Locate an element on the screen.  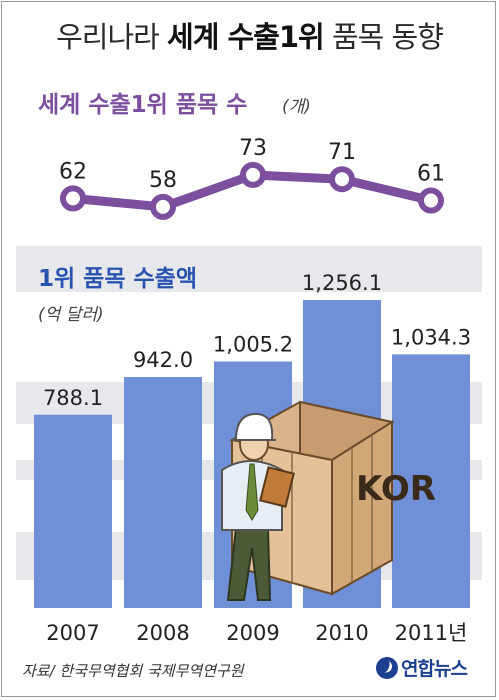
line-data-label: 61 is located at coordinates (431, 174).